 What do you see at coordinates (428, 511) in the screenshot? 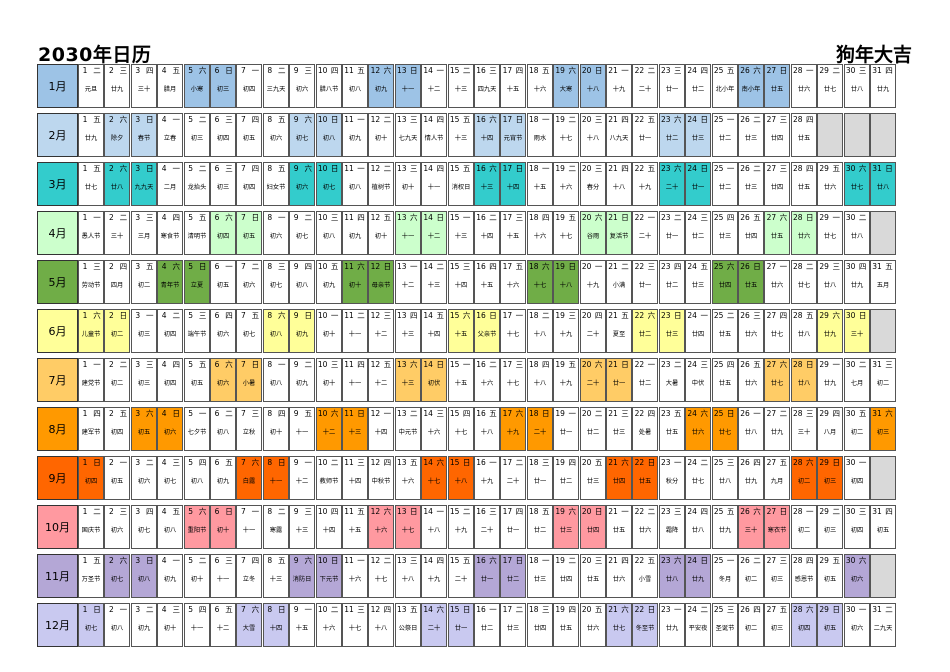
I see `day-number: 14` at bounding box center [428, 511].